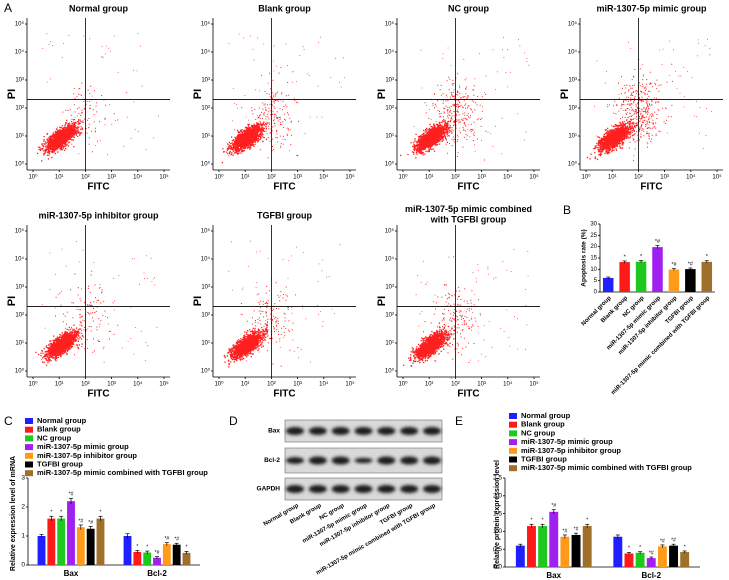  I want to click on panel-label: B, so click(567, 210).